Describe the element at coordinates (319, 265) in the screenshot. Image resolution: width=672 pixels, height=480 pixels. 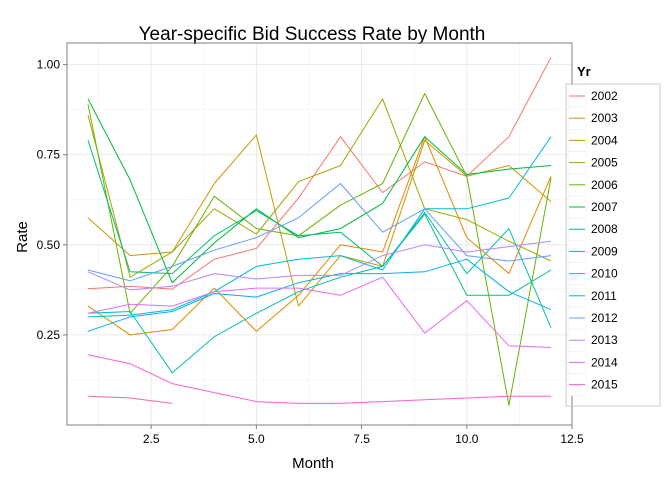
I see `series-line-2013` at that location.